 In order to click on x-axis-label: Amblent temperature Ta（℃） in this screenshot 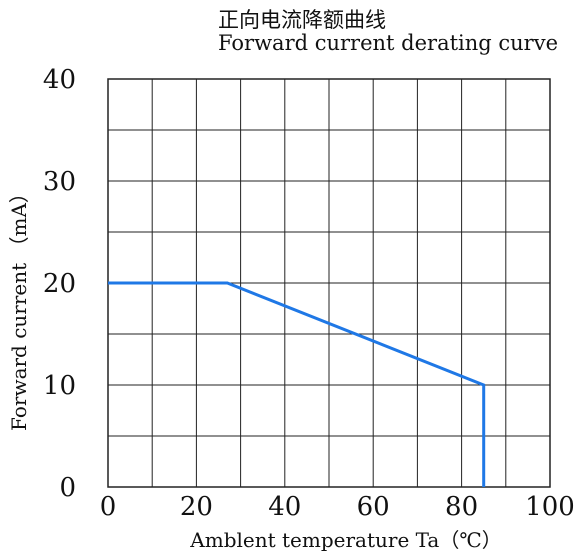, I will do `click(345, 540)`.